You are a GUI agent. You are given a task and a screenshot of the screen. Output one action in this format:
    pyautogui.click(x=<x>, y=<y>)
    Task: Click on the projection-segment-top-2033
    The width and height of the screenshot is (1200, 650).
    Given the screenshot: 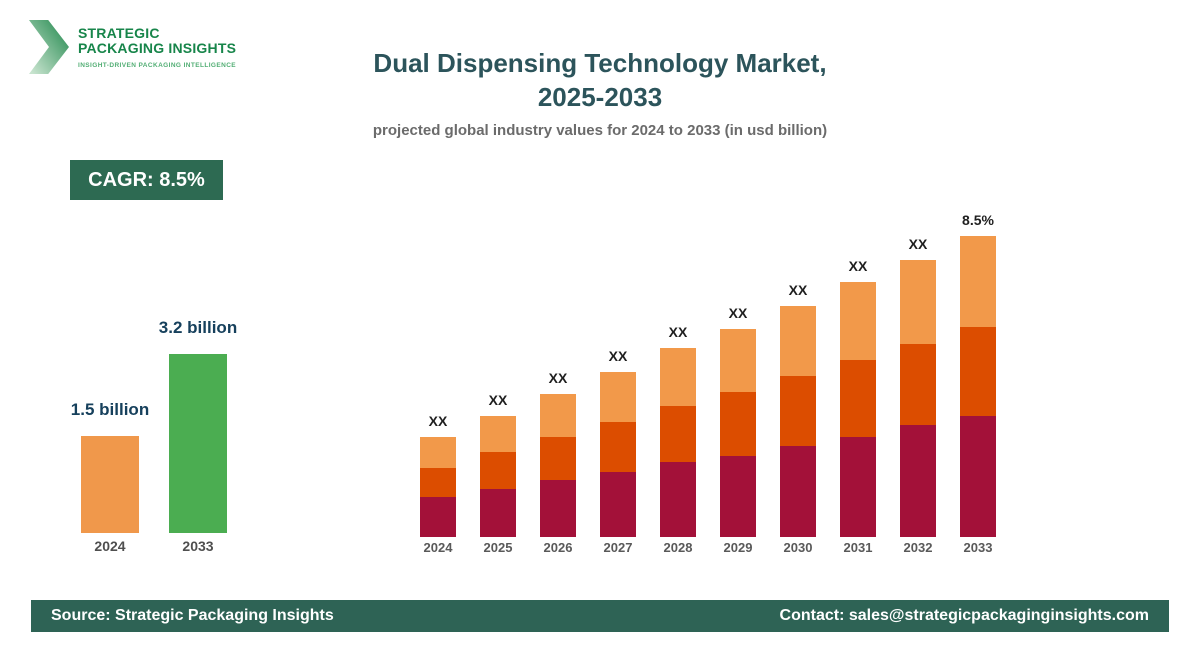 What is the action you would take?
    pyautogui.click(x=978, y=281)
    